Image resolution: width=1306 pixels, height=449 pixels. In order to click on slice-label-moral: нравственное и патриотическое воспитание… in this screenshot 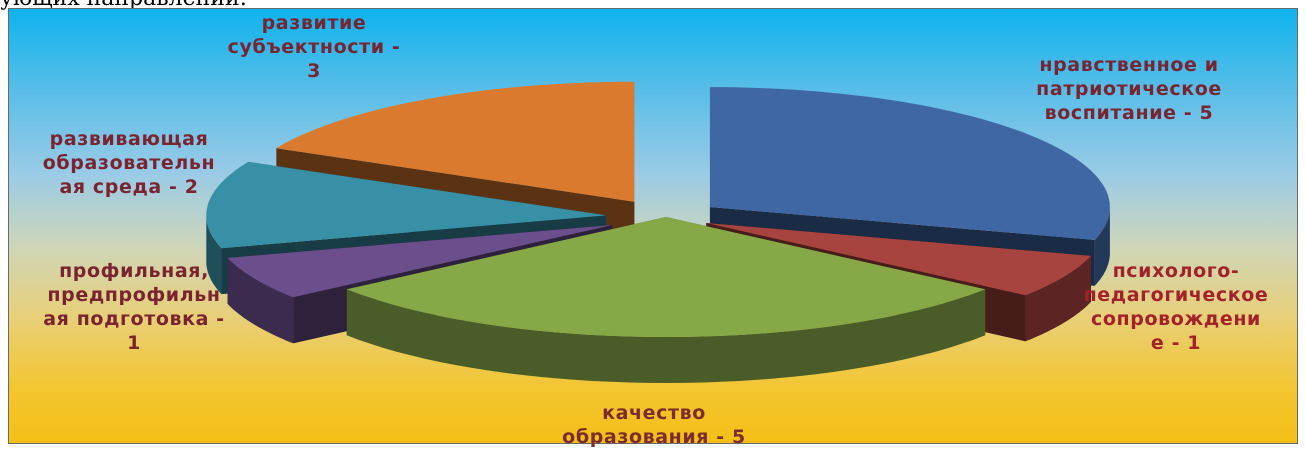, I will do `click(1129, 89)`.